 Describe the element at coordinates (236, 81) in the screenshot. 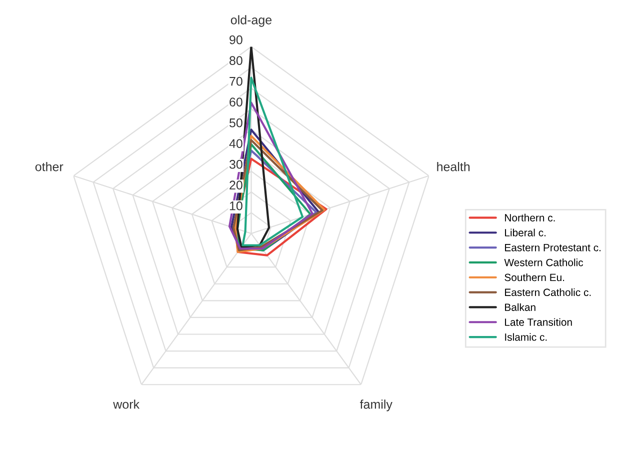

I see `y-tick-label: 70` at that location.